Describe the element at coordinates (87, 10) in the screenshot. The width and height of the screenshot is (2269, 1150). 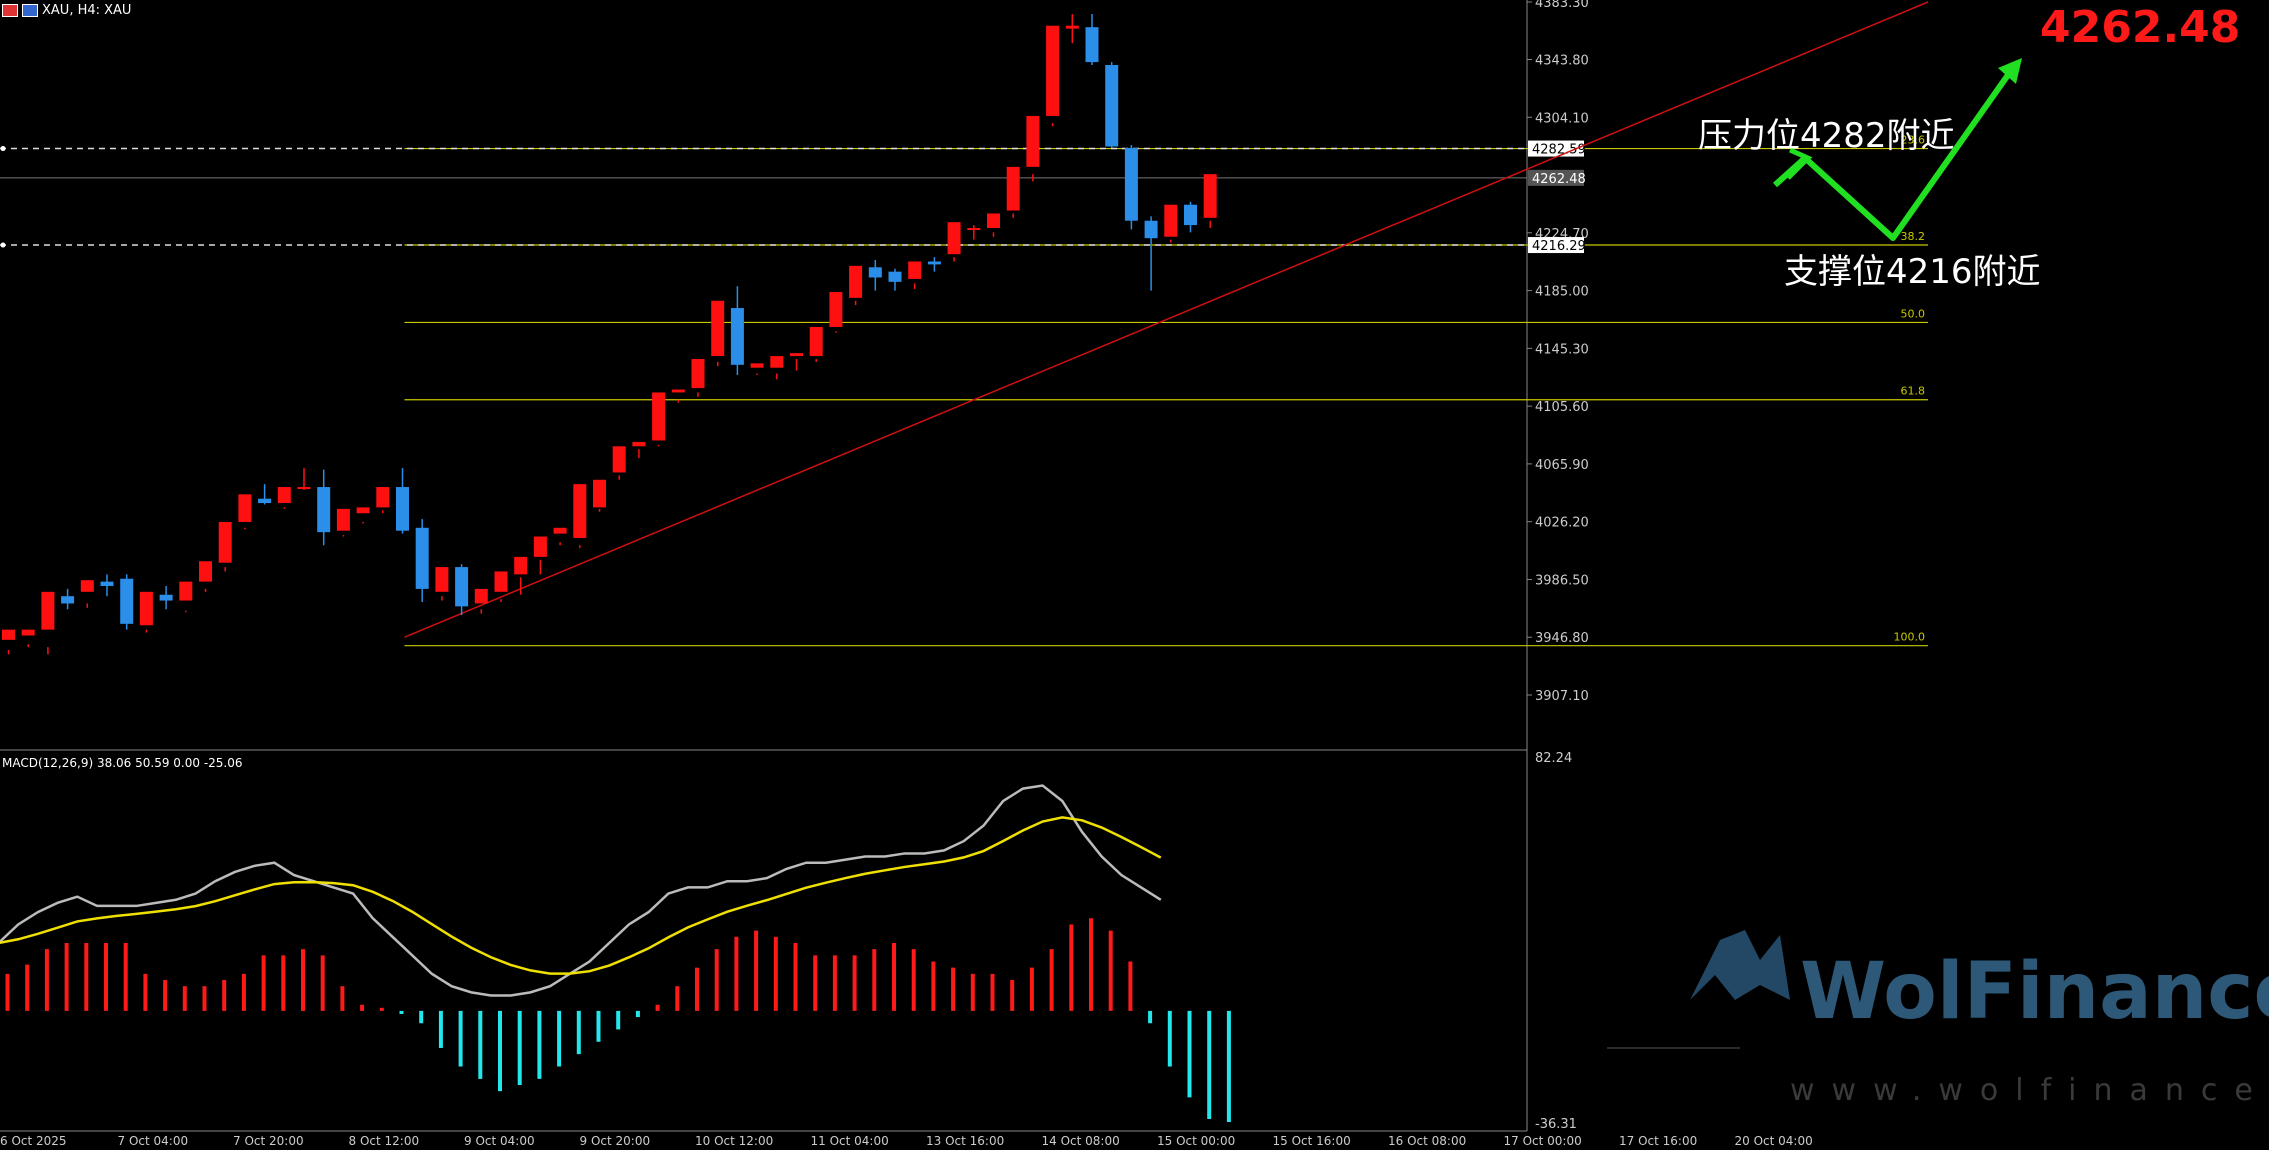
I see `symbol-label: XAU, H4: XAU` at that location.